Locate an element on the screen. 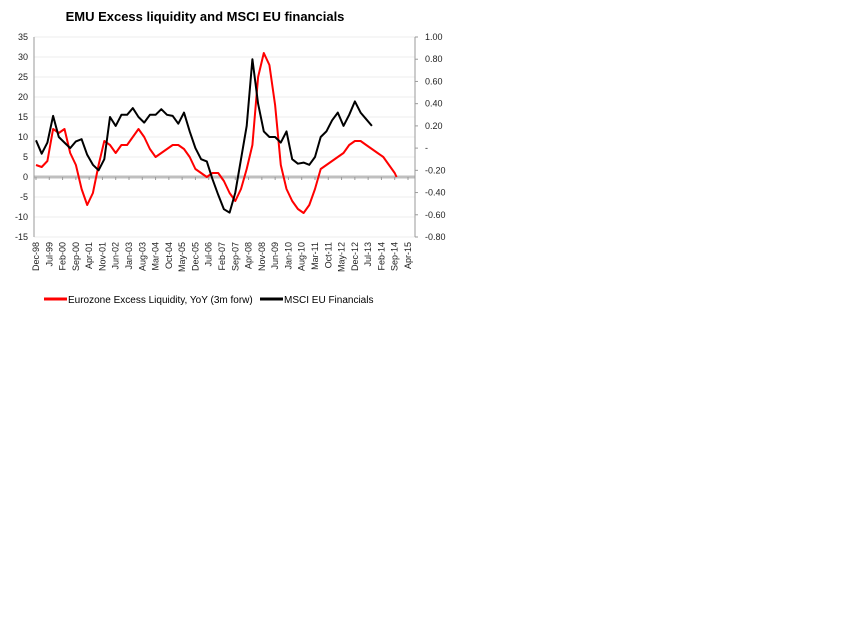  y-left-tick-label: 15 is located at coordinates (23, 117).